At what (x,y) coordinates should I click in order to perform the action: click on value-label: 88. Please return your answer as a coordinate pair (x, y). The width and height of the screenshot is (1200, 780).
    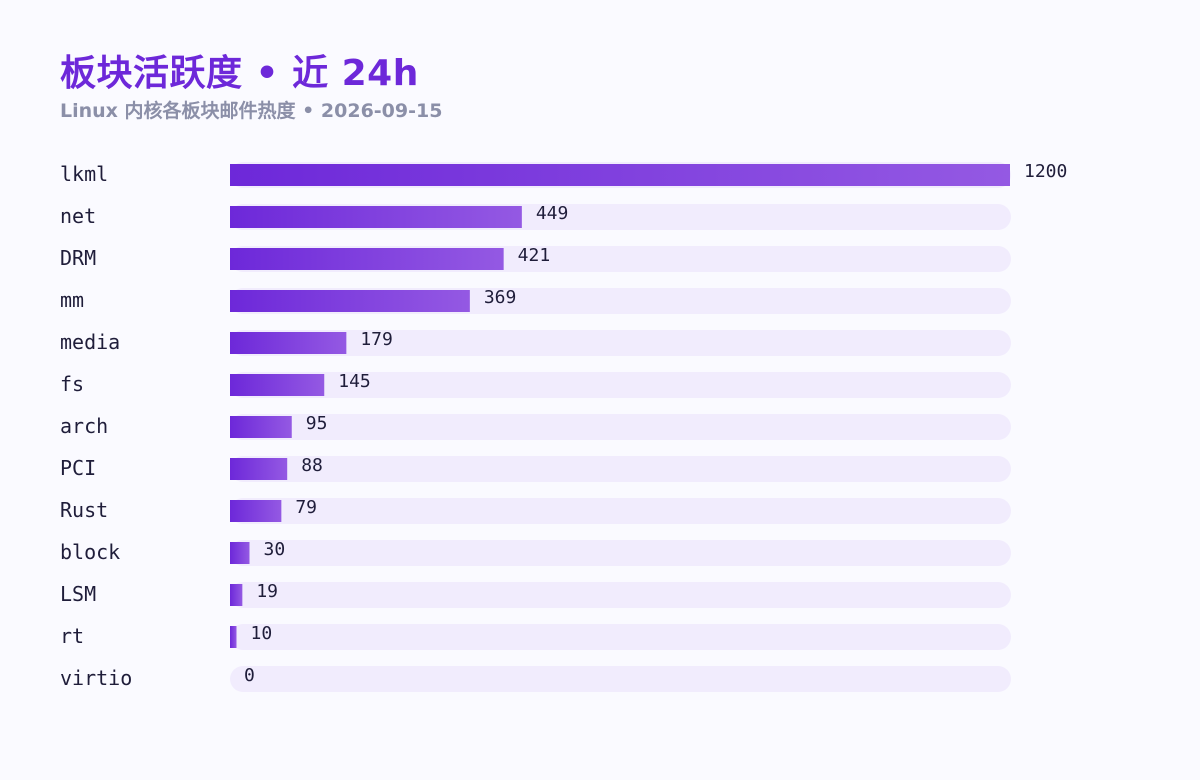
    Looking at the image, I should click on (312, 465).